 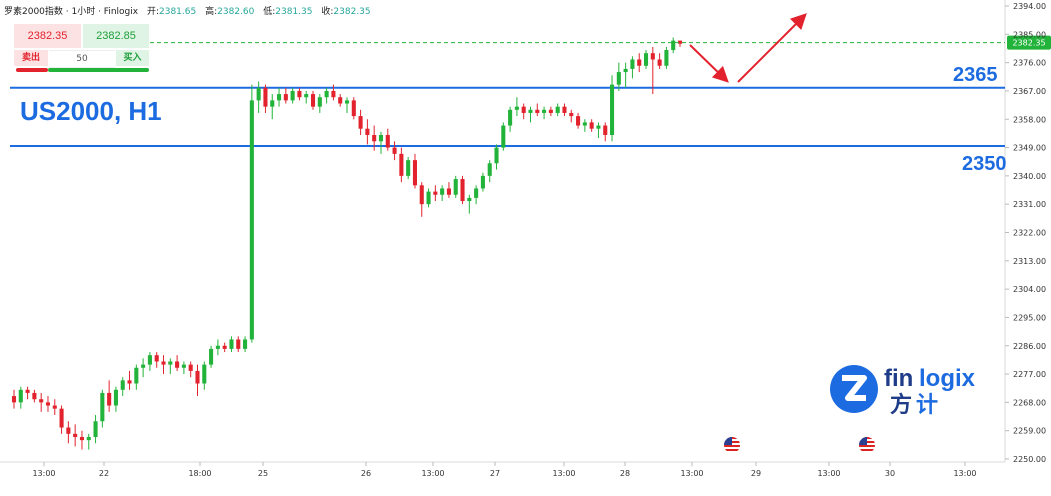 What do you see at coordinates (132, 58) in the screenshot?
I see `buy-button: 买入` at bounding box center [132, 58].